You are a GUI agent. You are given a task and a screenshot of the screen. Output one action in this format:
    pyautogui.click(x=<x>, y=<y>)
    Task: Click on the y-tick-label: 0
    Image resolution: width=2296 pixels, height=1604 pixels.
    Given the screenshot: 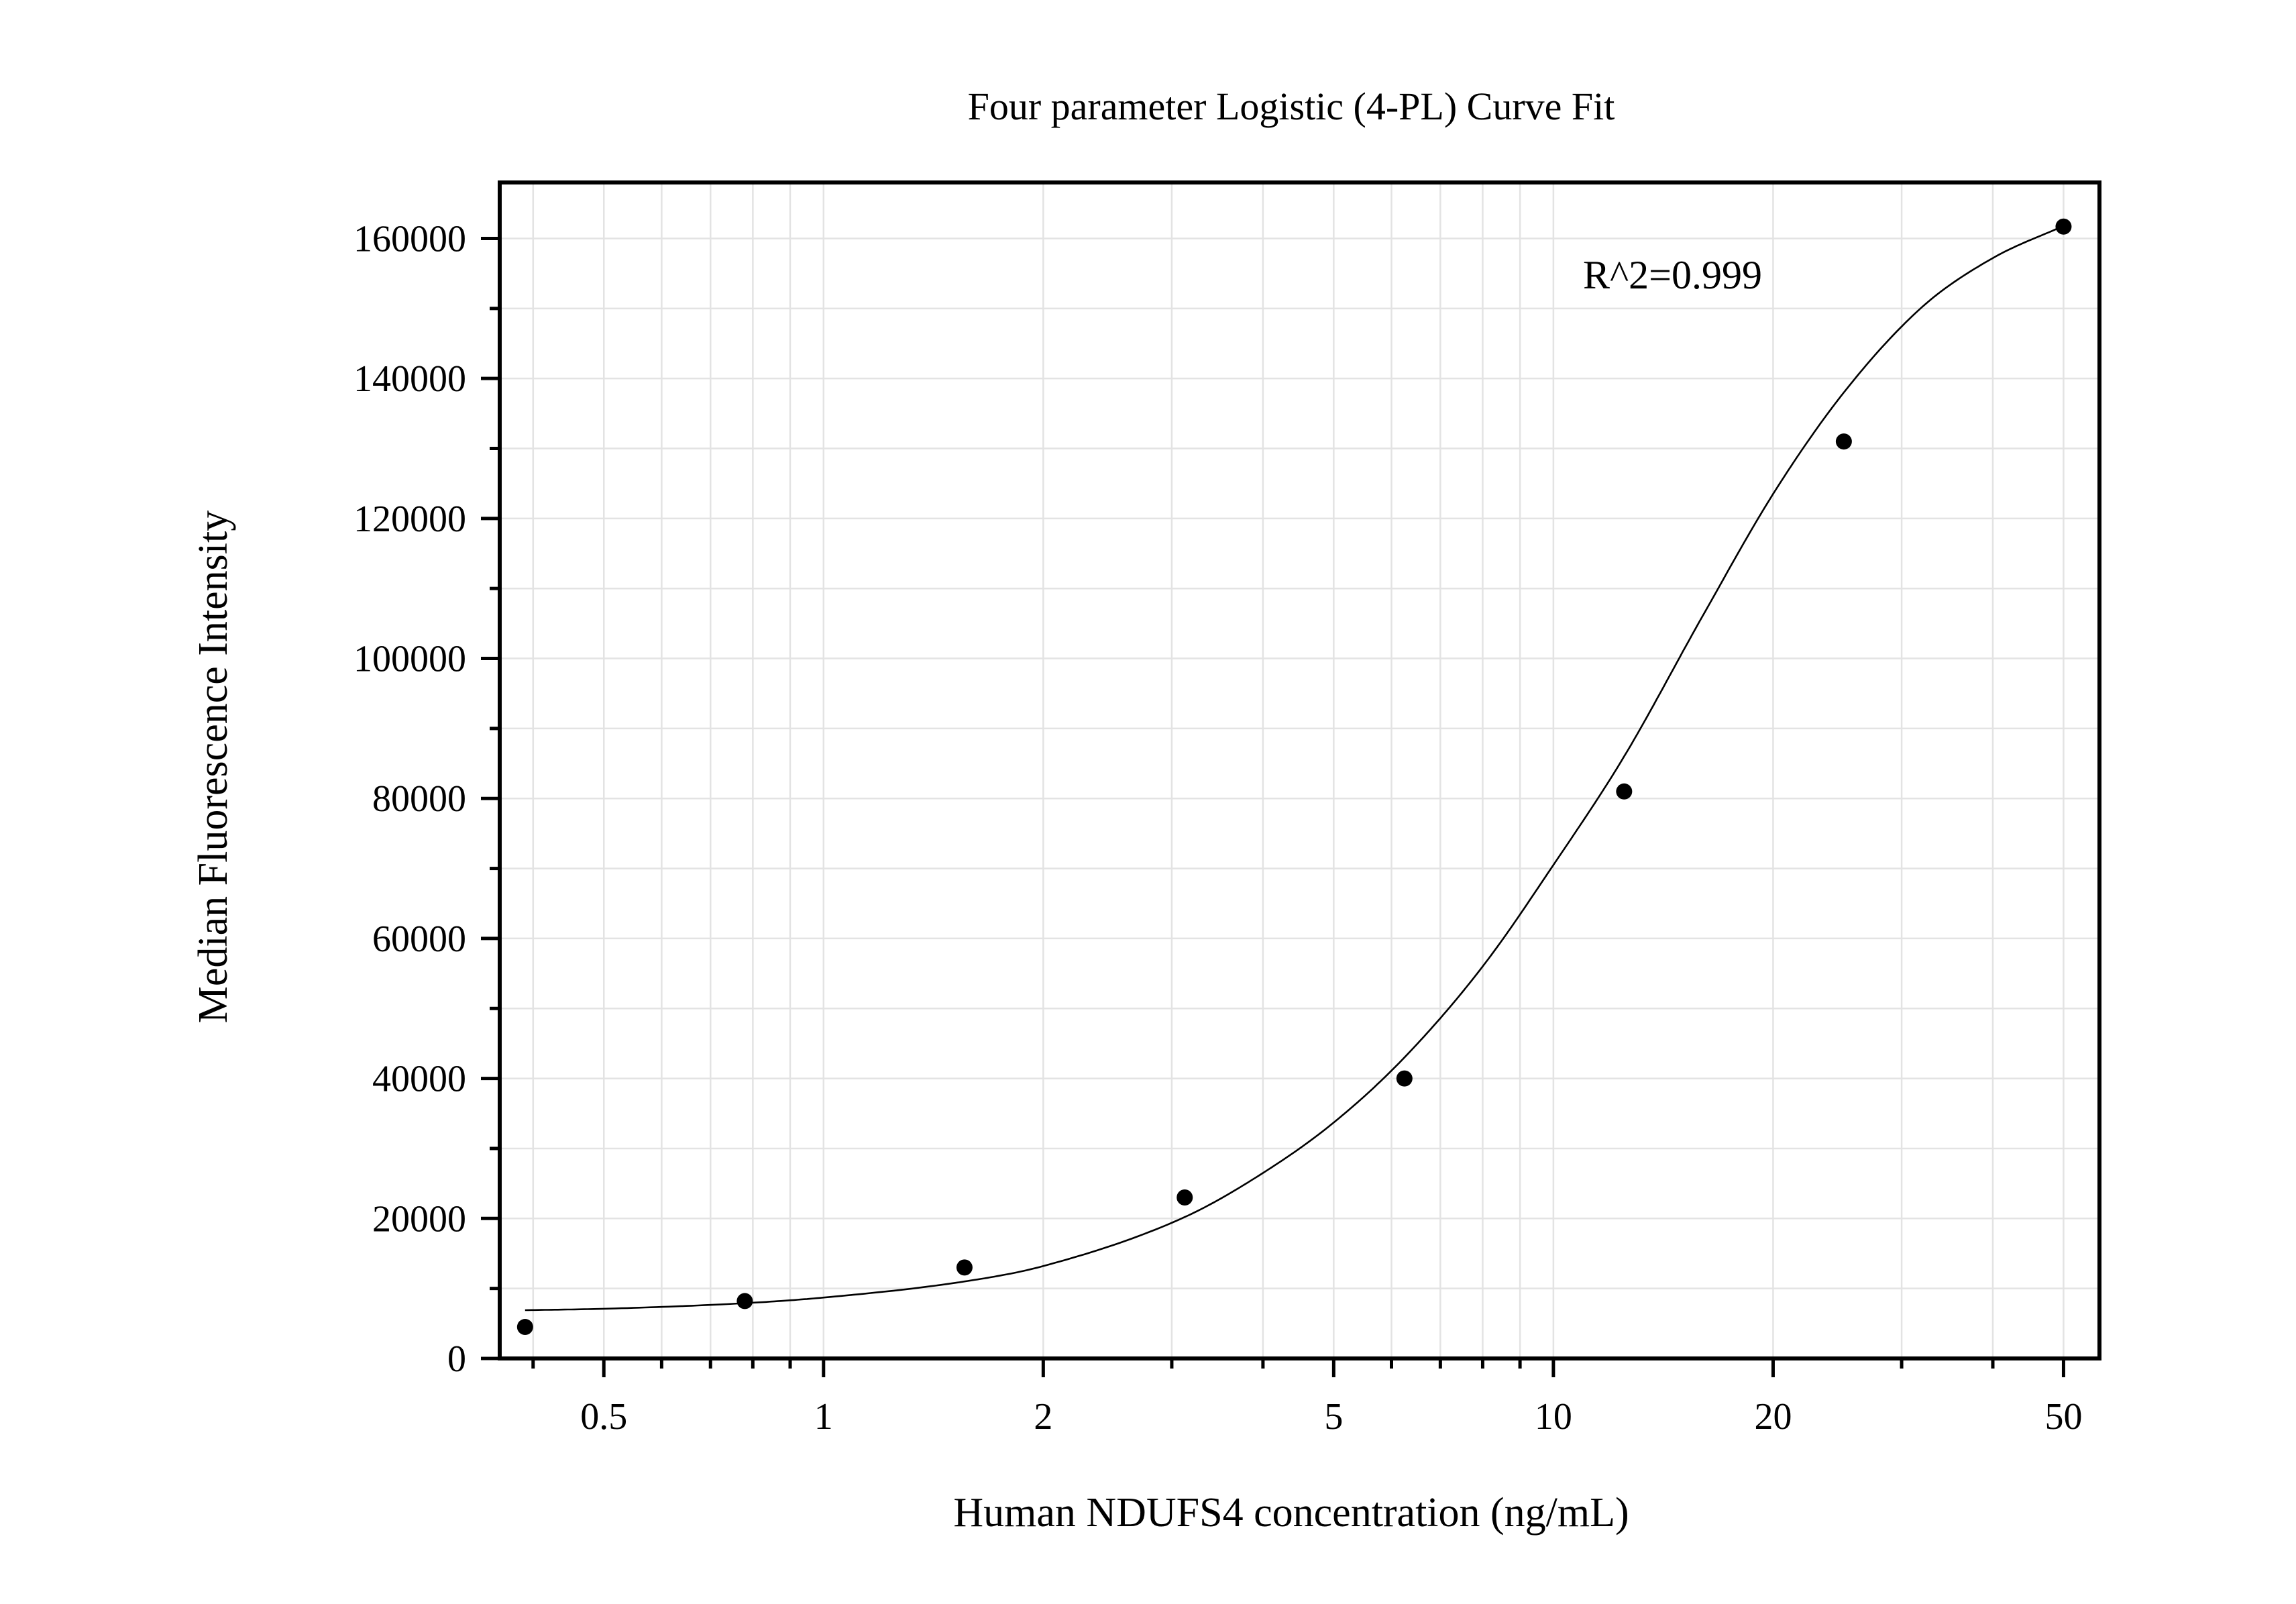 What is the action you would take?
    pyautogui.click(x=457, y=1359)
    